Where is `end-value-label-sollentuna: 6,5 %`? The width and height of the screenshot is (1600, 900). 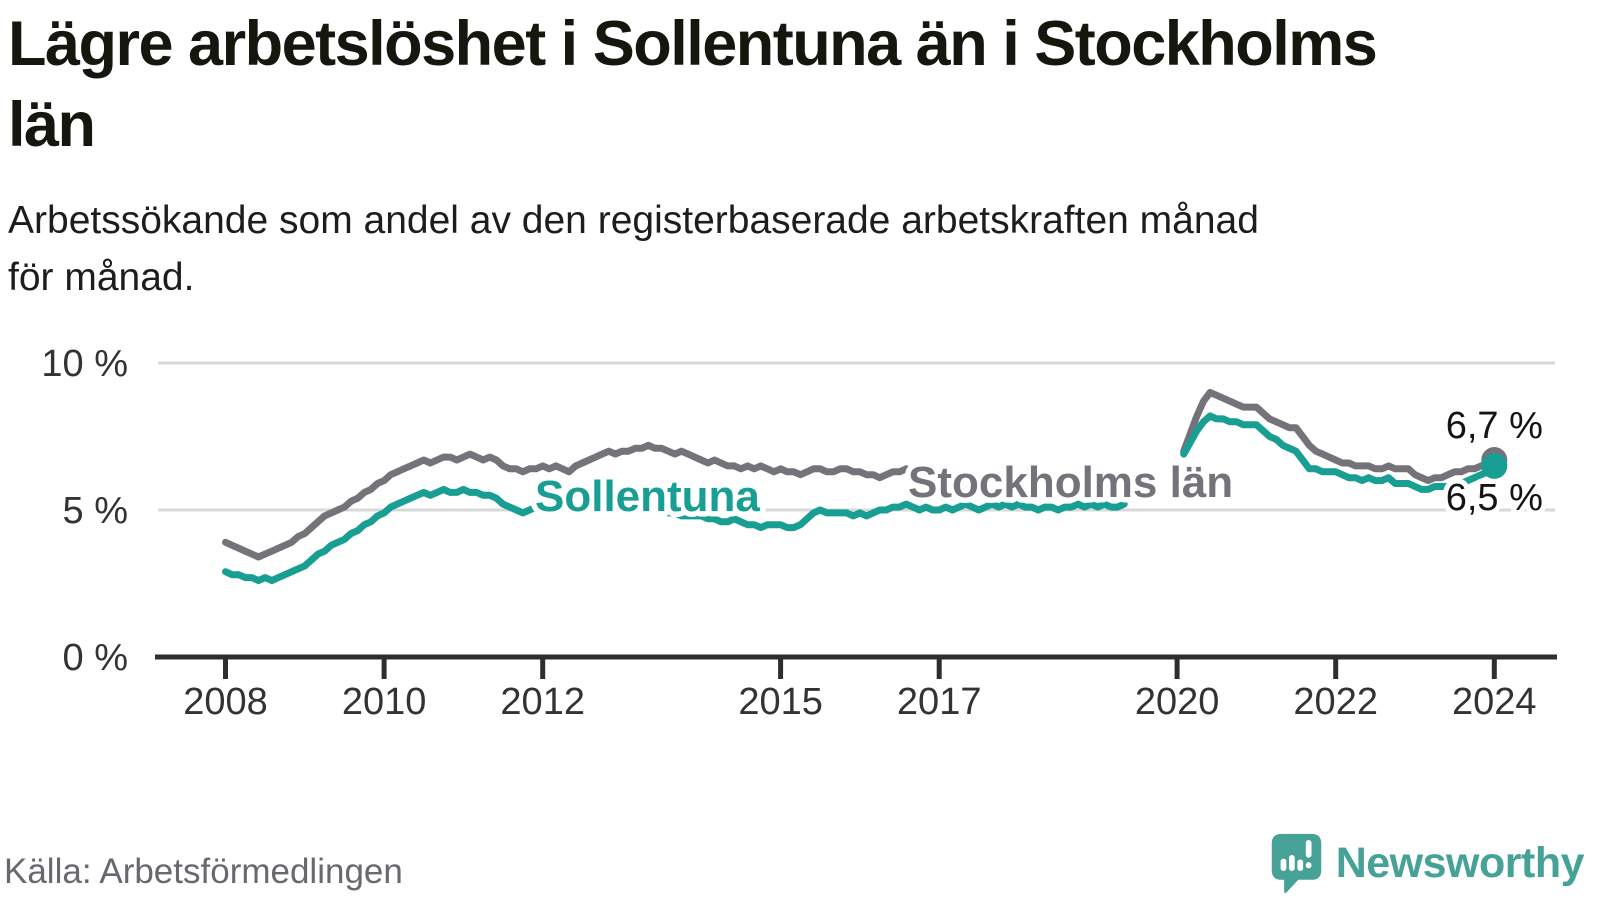 end-value-label-sollentuna: 6,5 % is located at coordinates (1494, 498).